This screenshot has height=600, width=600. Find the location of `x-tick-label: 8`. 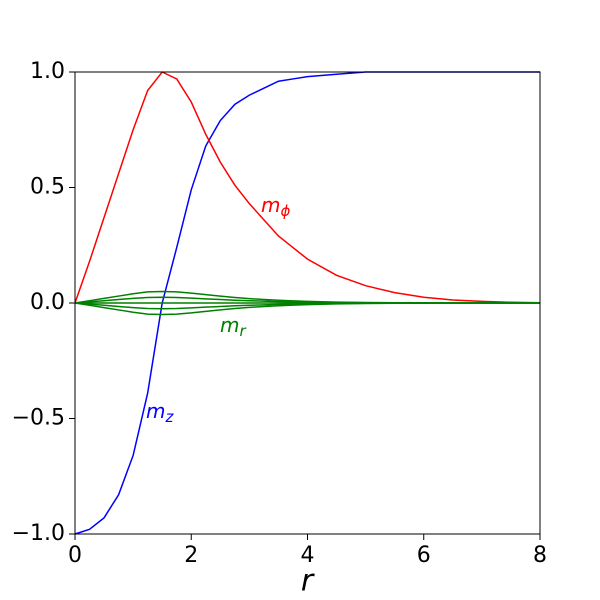

x-tick-label: 8 is located at coordinates (540, 555).